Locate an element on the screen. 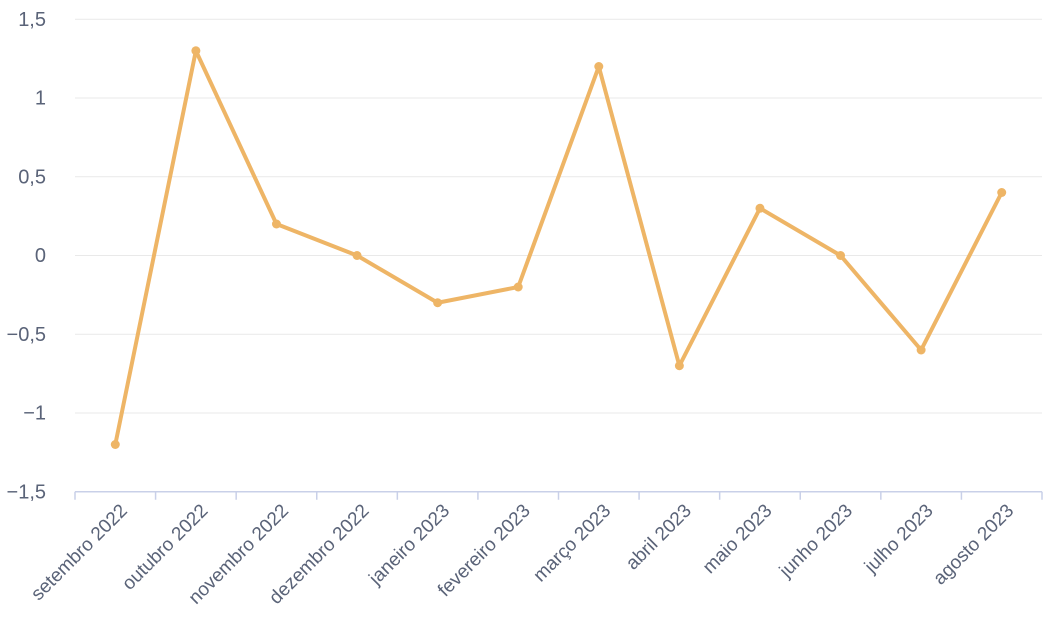 Image resolution: width=1058 pixels, height=630 pixels. x-axis-tick-label: agosto 2023 is located at coordinates (973, 544).